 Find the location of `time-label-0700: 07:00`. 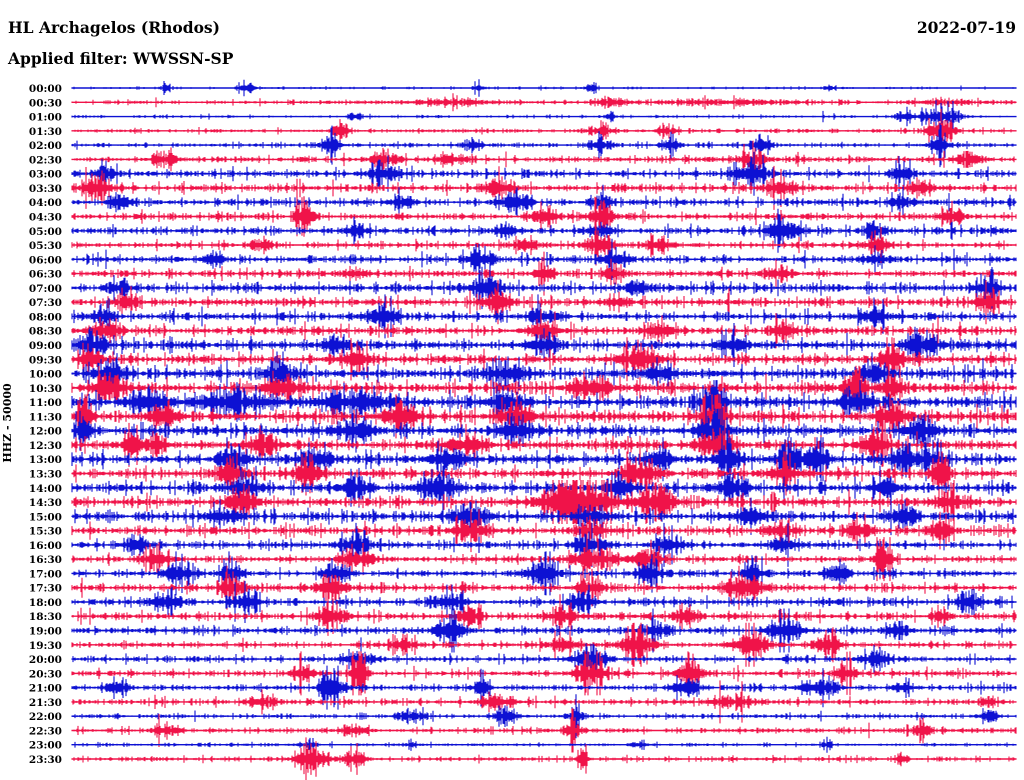

time-label-0700: 07:00 is located at coordinates (45, 289).